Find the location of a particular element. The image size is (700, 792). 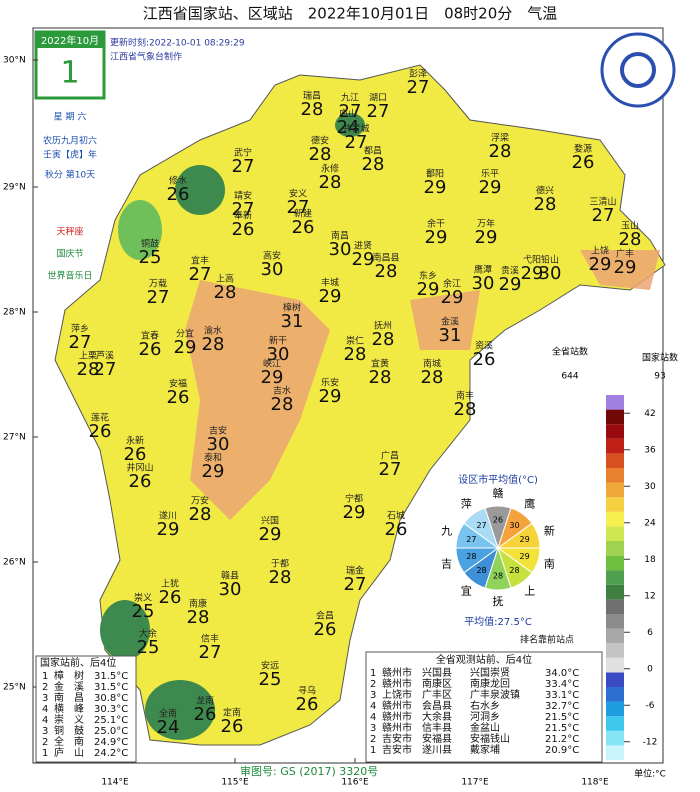

right-table-cell: 上饶市 is located at coordinates (397, 694).